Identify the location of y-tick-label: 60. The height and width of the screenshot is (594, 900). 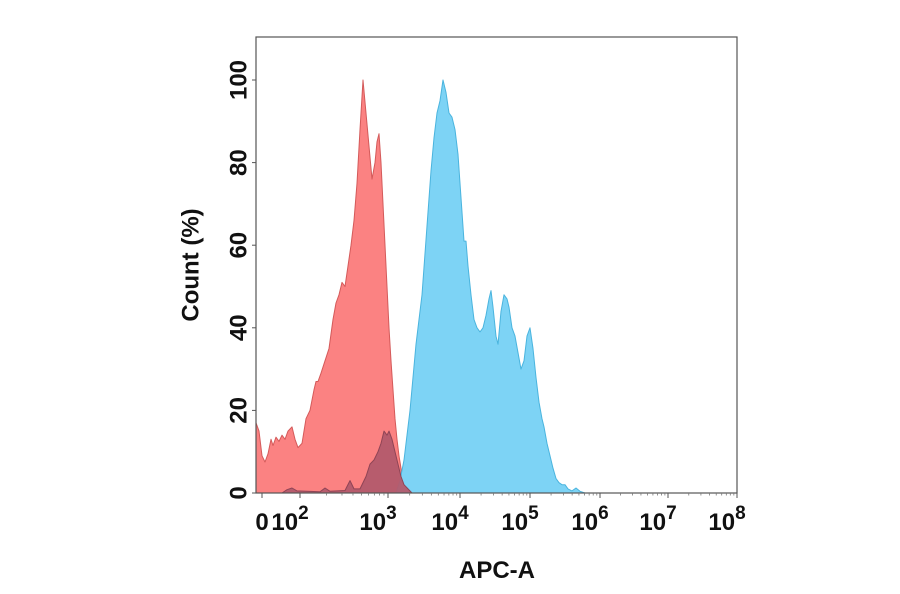
(238, 245).